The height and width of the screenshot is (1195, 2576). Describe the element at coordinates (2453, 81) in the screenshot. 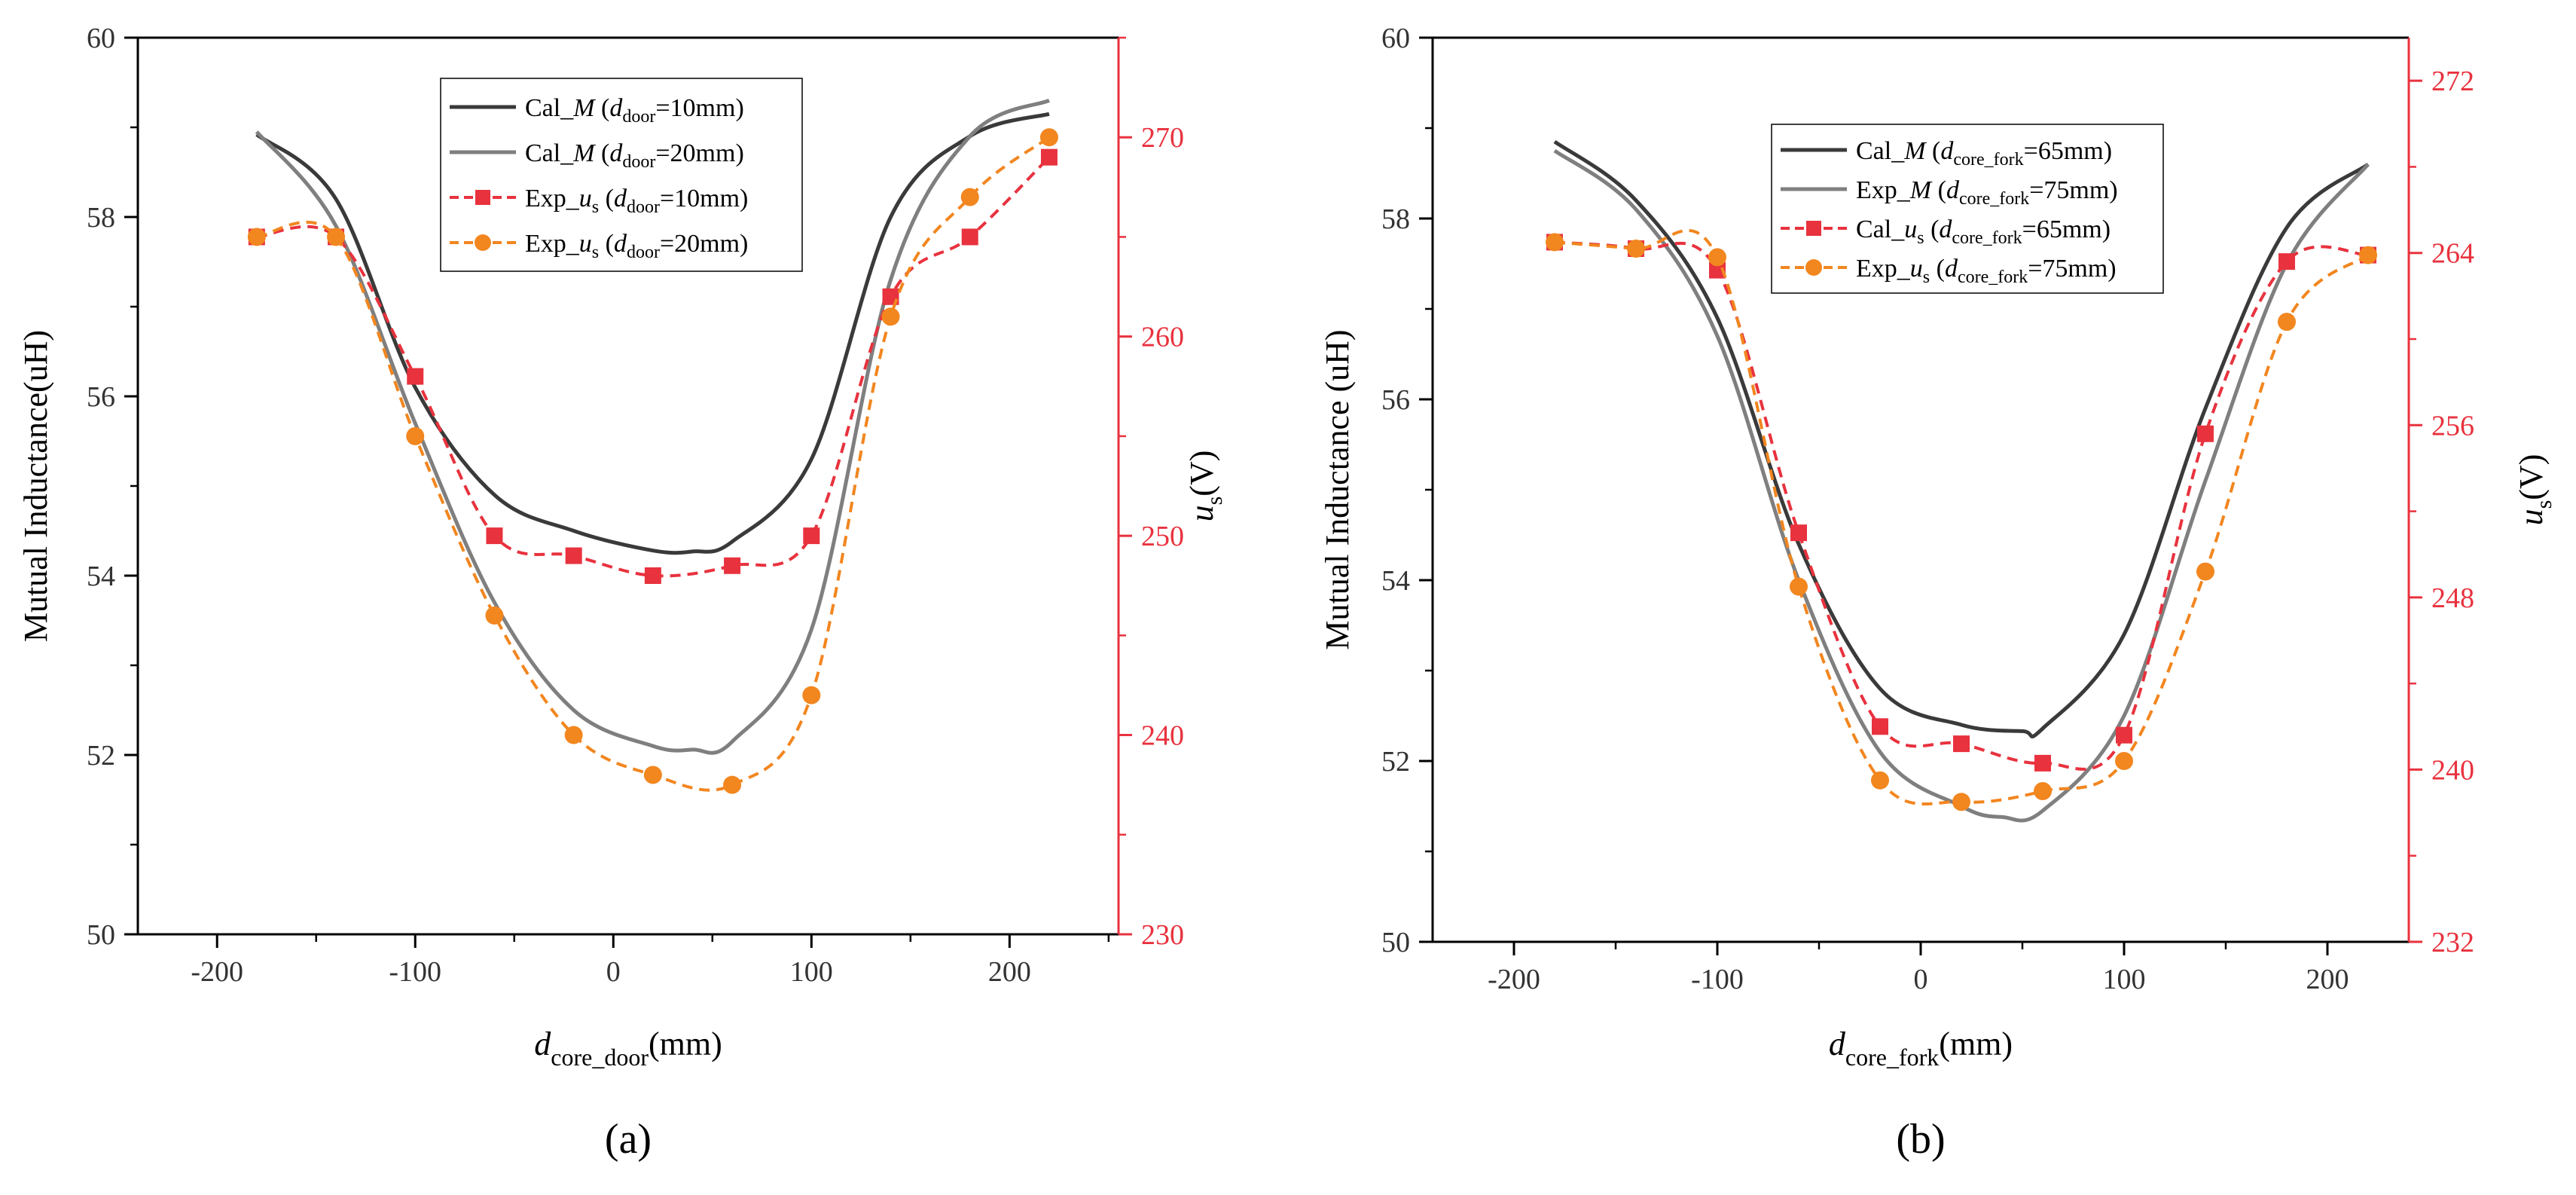

I see `y-right-tick-label: 272` at that location.